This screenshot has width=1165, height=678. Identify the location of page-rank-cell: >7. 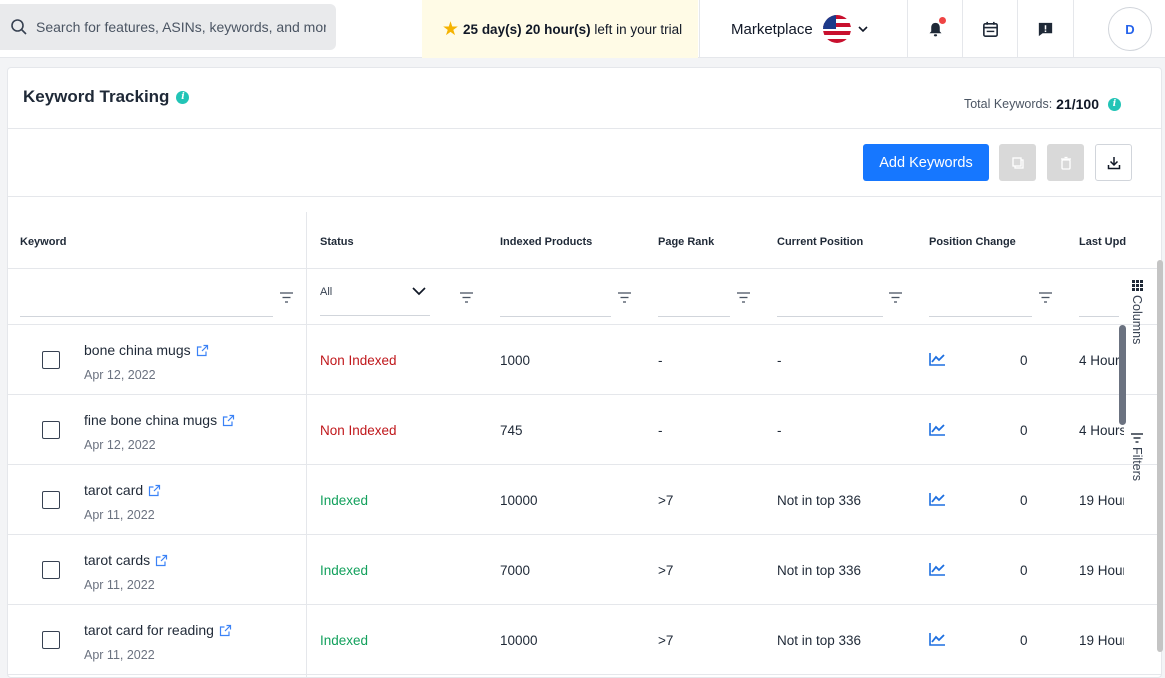
(666, 500).